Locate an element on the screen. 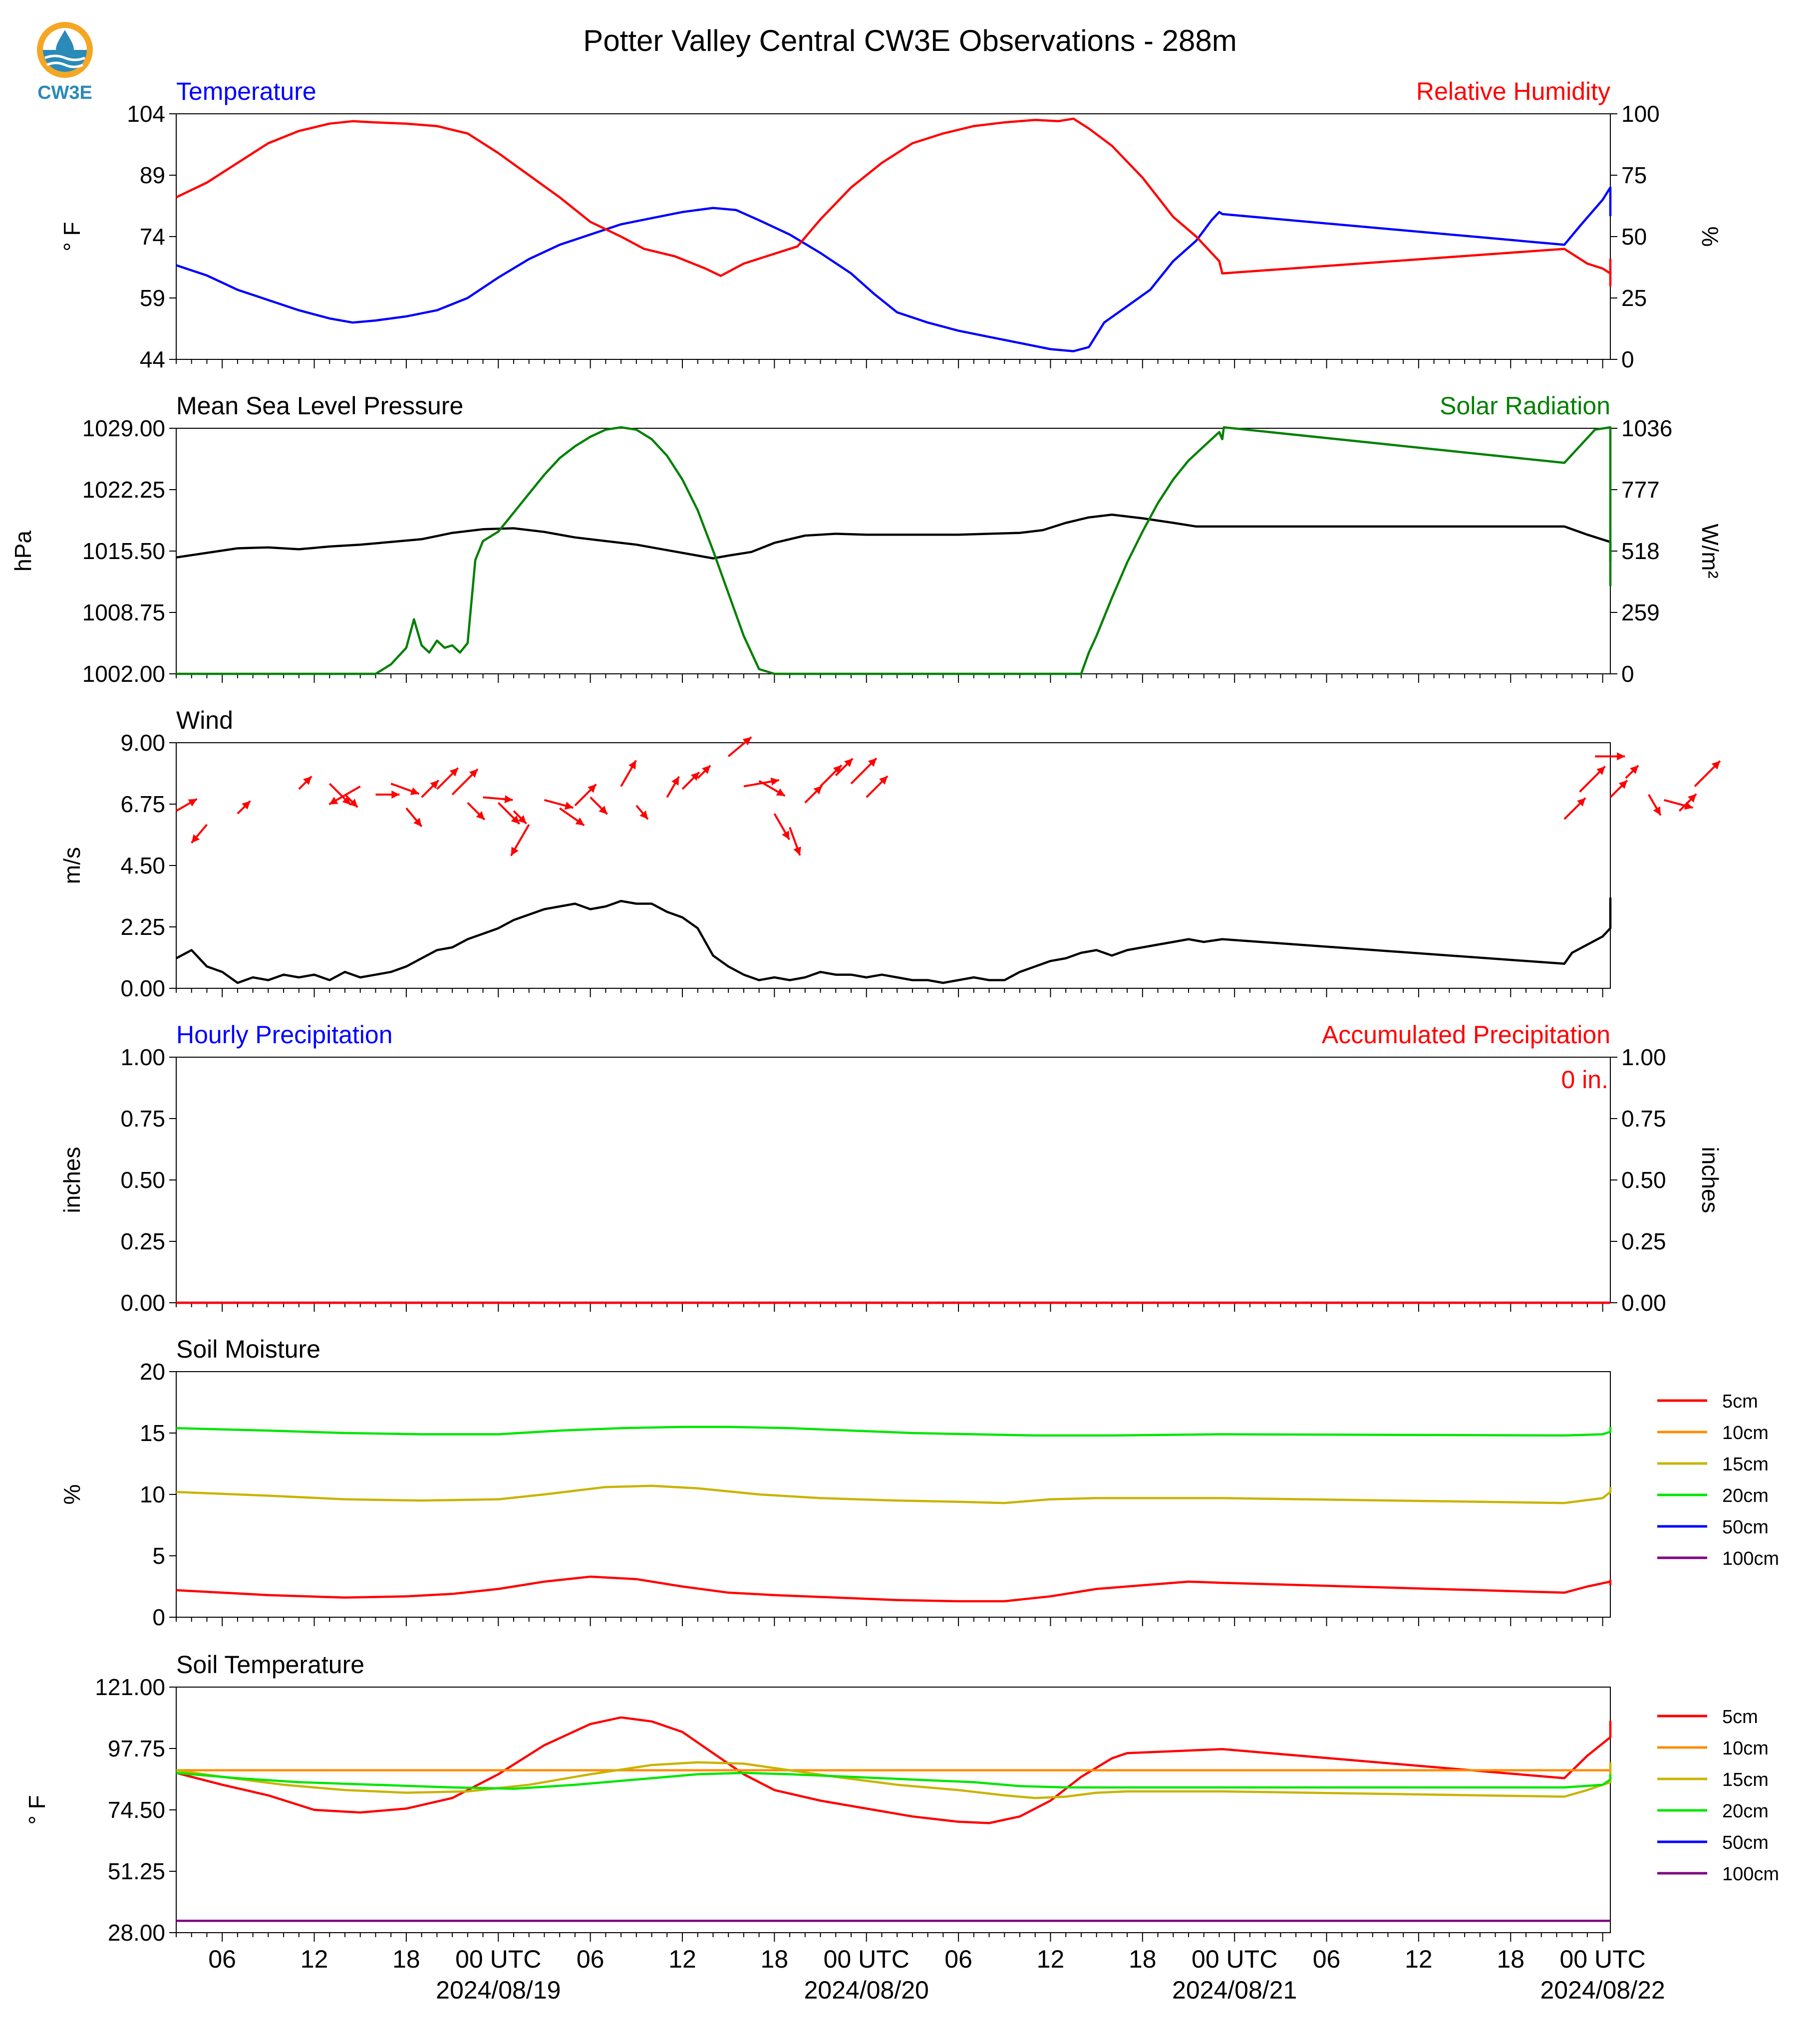 This screenshot has width=1820, height=2028. y-tick-label: 6.75 is located at coordinates (142, 804).